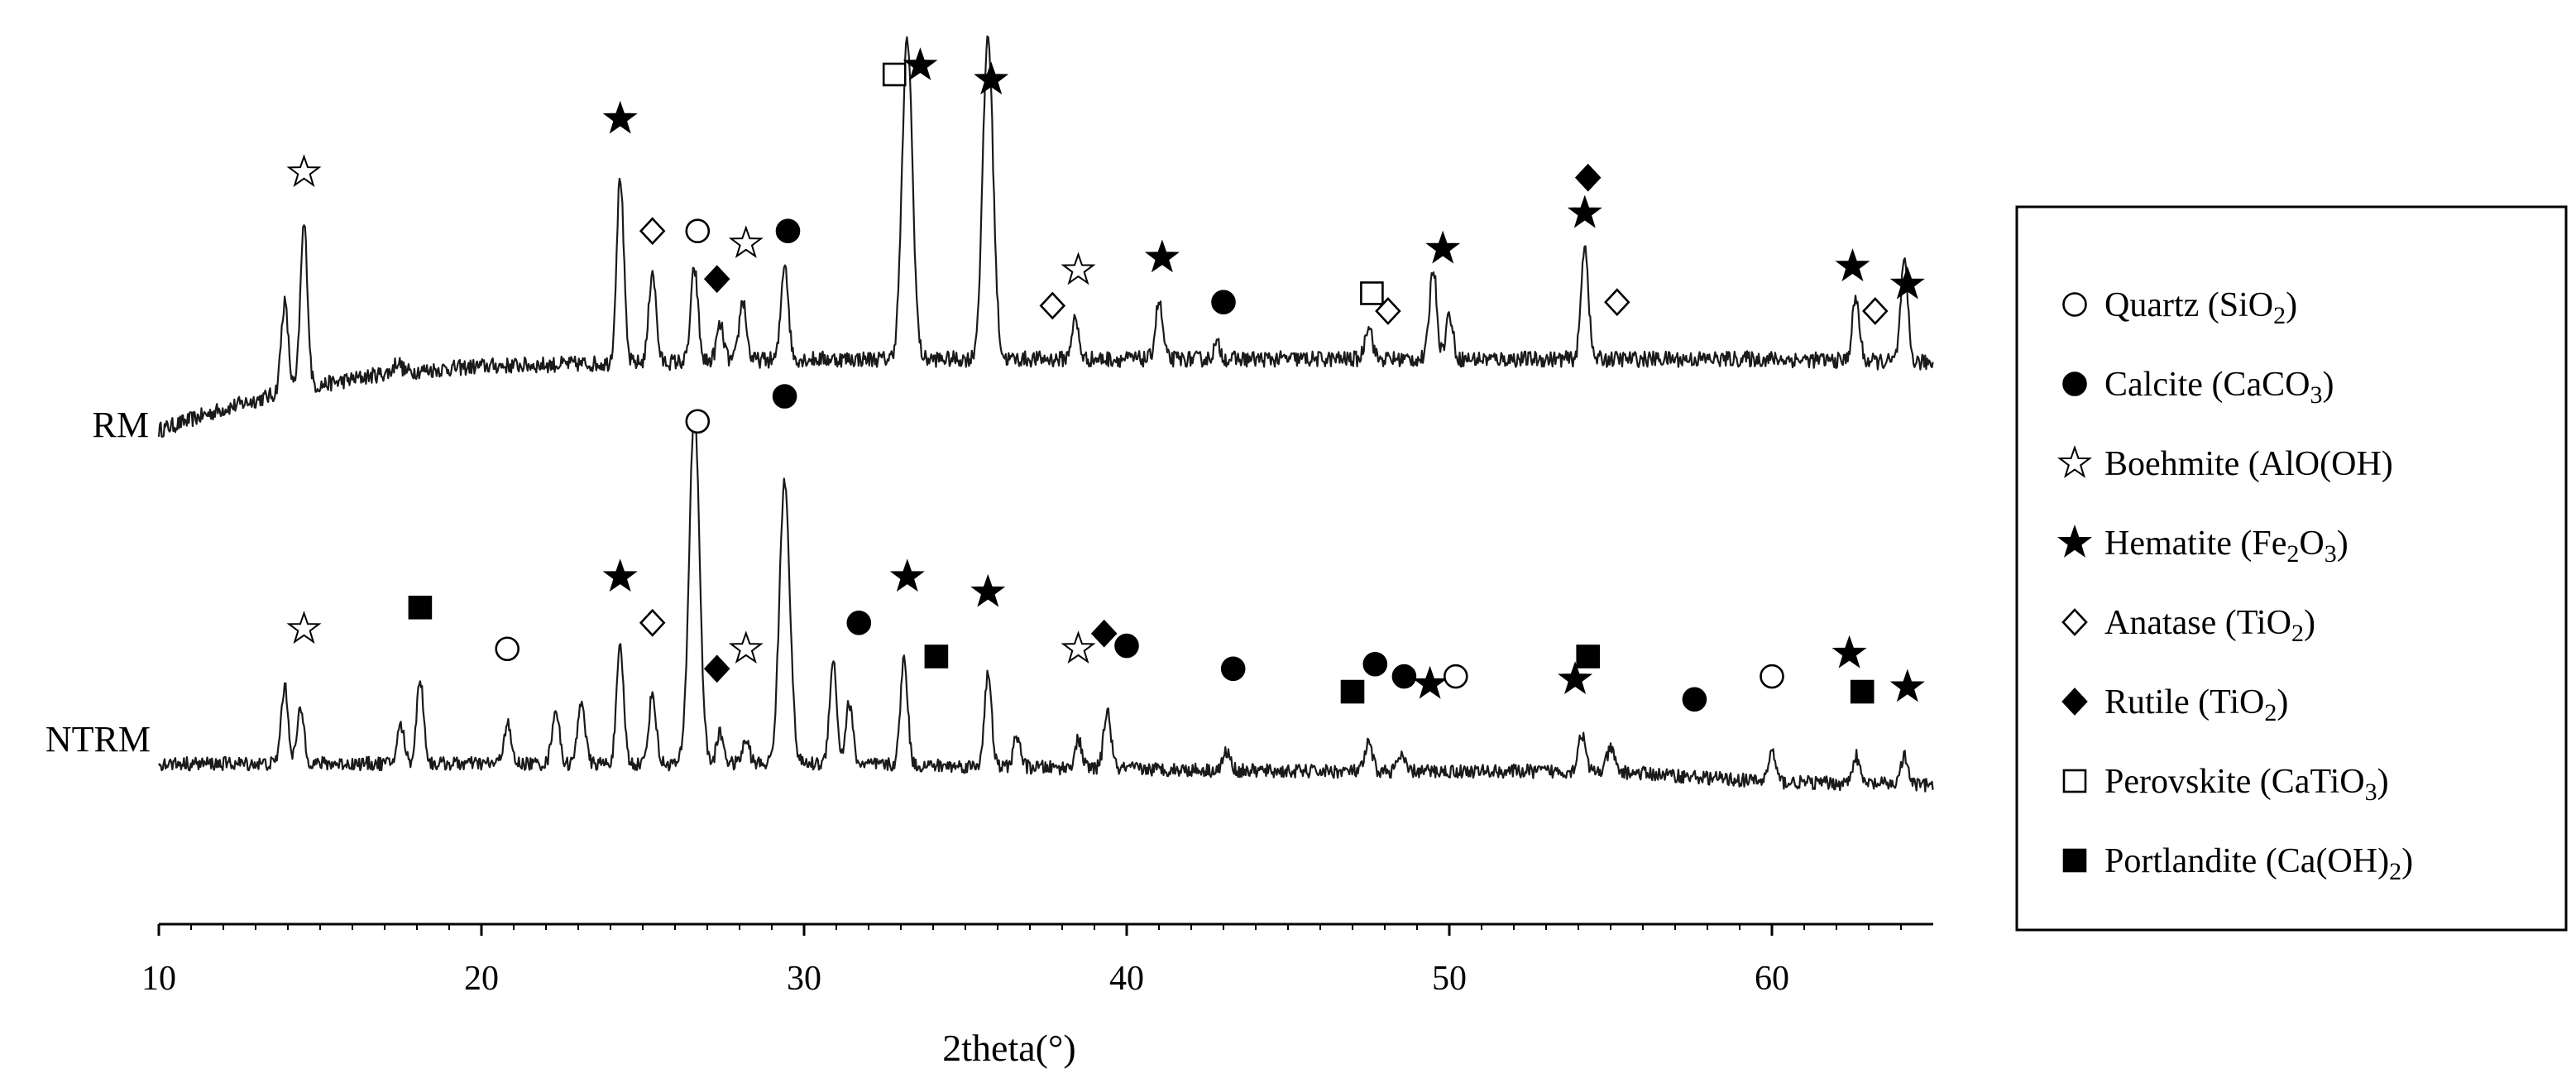 The width and height of the screenshot is (2576, 1083). What do you see at coordinates (2074, 860) in the screenshot?
I see `legend-square-filled-icon` at bounding box center [2074, 860].